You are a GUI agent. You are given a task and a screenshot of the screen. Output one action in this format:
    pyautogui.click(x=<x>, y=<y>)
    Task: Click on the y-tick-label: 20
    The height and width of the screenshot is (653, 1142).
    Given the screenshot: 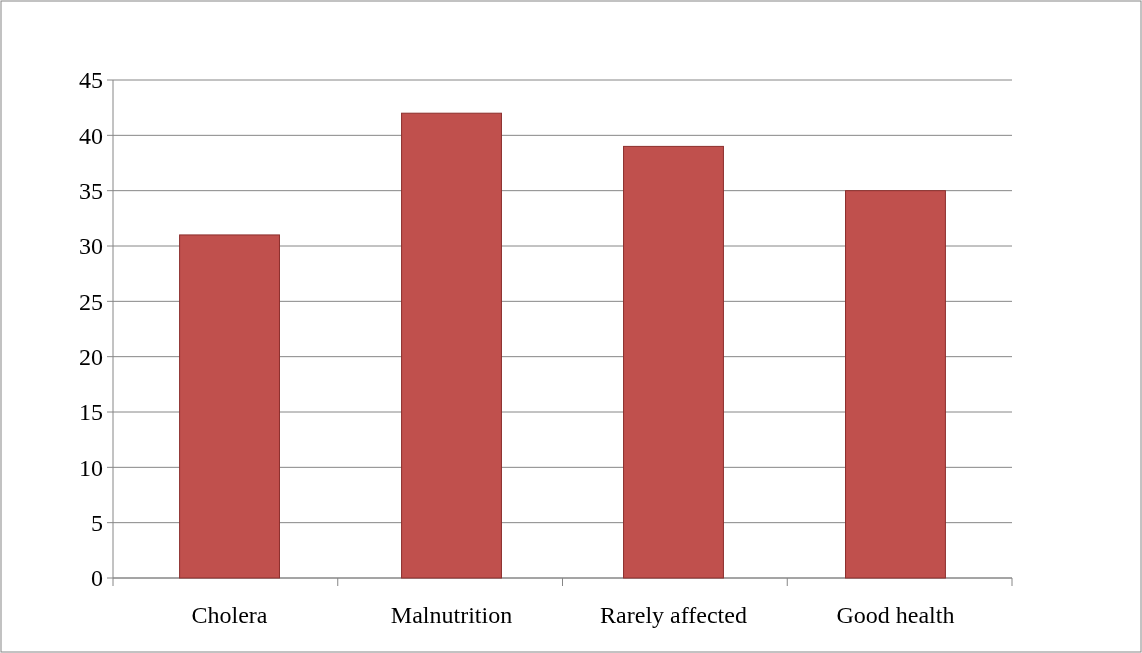 What is the action you would take?
    pyautogui.click(x=91, y=357)
    